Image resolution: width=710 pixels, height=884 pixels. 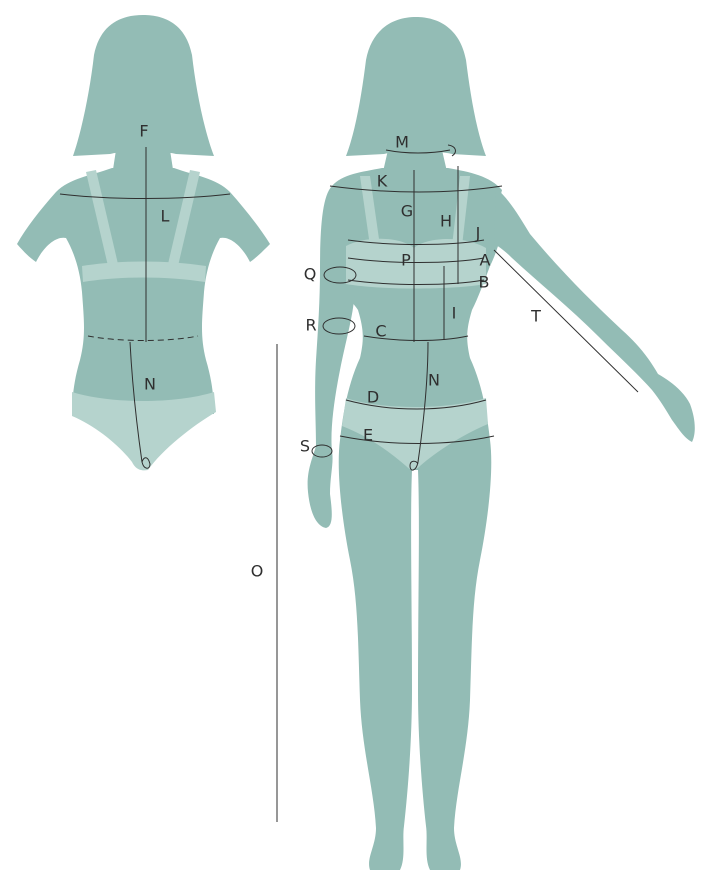 What do you see at coordinates (143, 338) in the screenshot?
I see `back-waist-dashed-line` at bounding box center [143, 338].